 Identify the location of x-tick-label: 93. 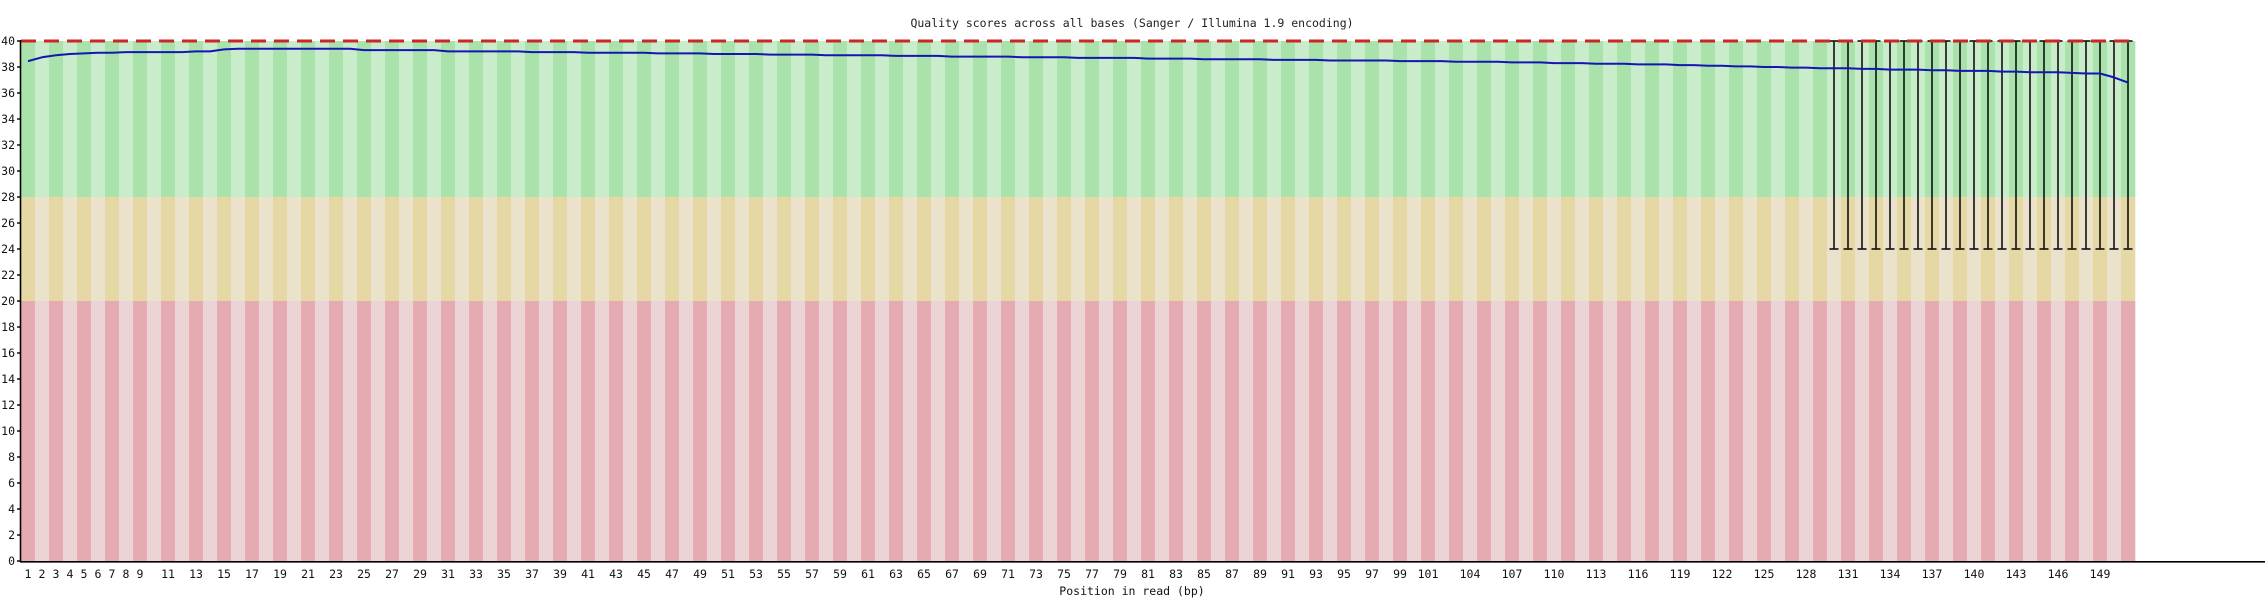
(1316, 574).